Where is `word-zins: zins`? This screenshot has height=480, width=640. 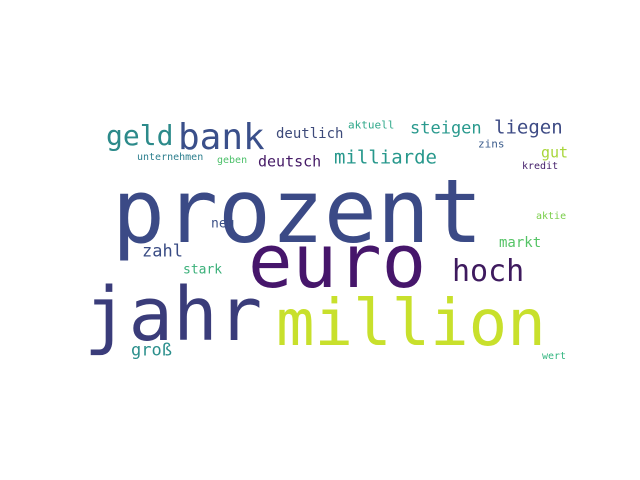 word-zins: zins is located at coordinates (491, 144).